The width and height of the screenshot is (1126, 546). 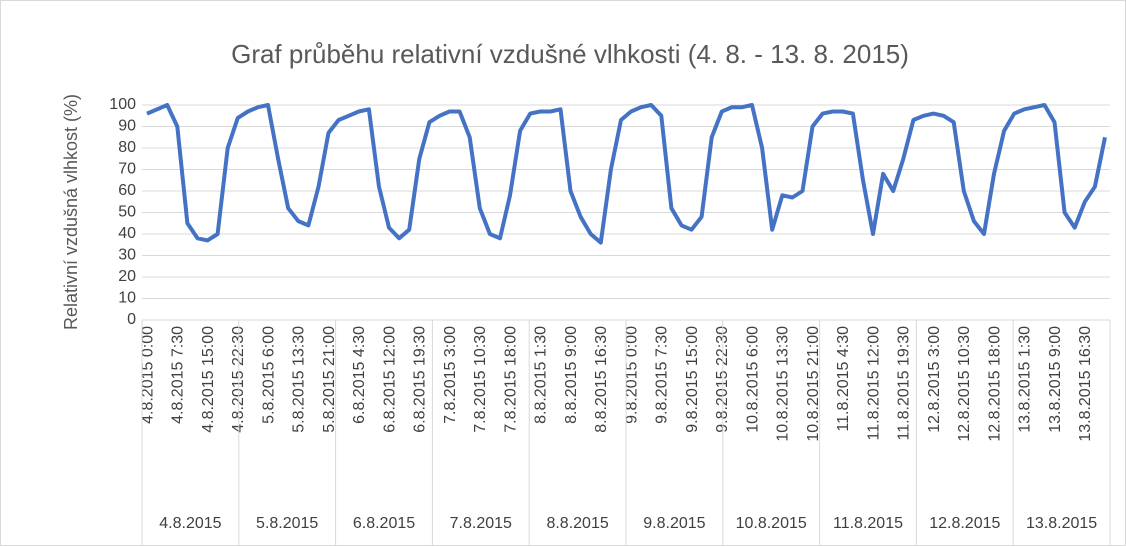 I want to click on group-label: 4.8.2015, so click(x=190, y=523).